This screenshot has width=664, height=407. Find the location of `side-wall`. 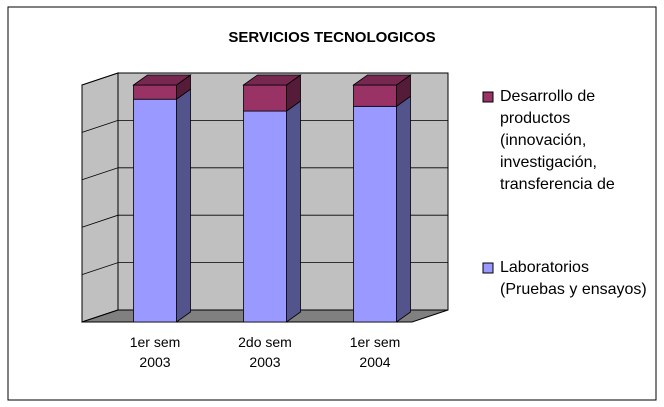

side-wall is located at coordinates (100, 197).